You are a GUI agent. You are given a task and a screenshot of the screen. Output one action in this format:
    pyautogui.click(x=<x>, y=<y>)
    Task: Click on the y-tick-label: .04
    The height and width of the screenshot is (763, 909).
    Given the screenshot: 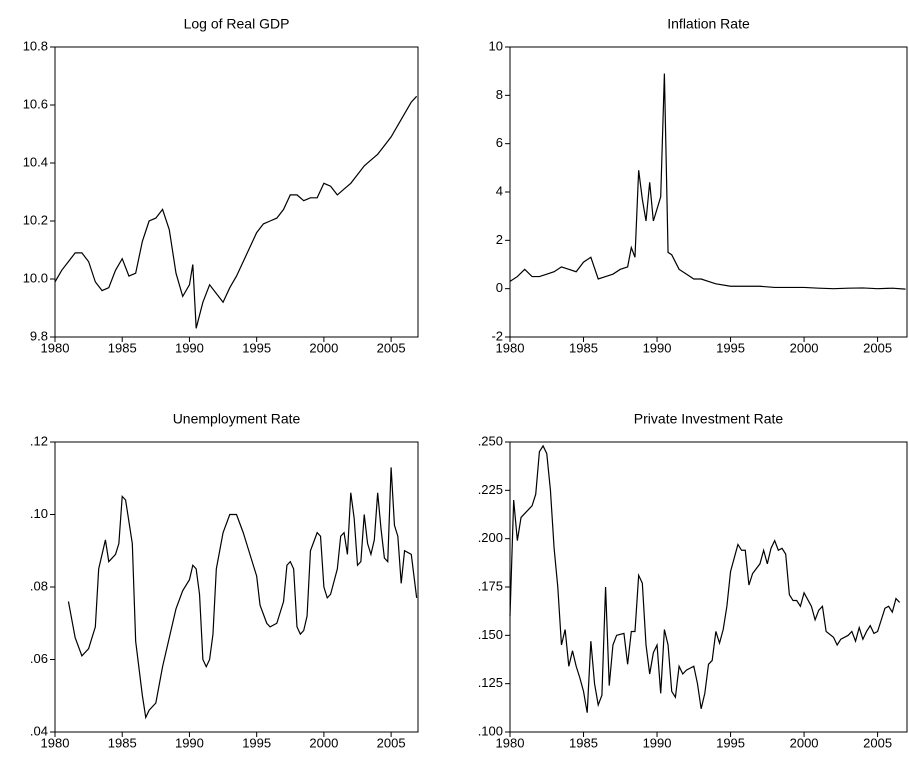 What is the action you would take?
    pyautogui.click(x=39, y=730)
    